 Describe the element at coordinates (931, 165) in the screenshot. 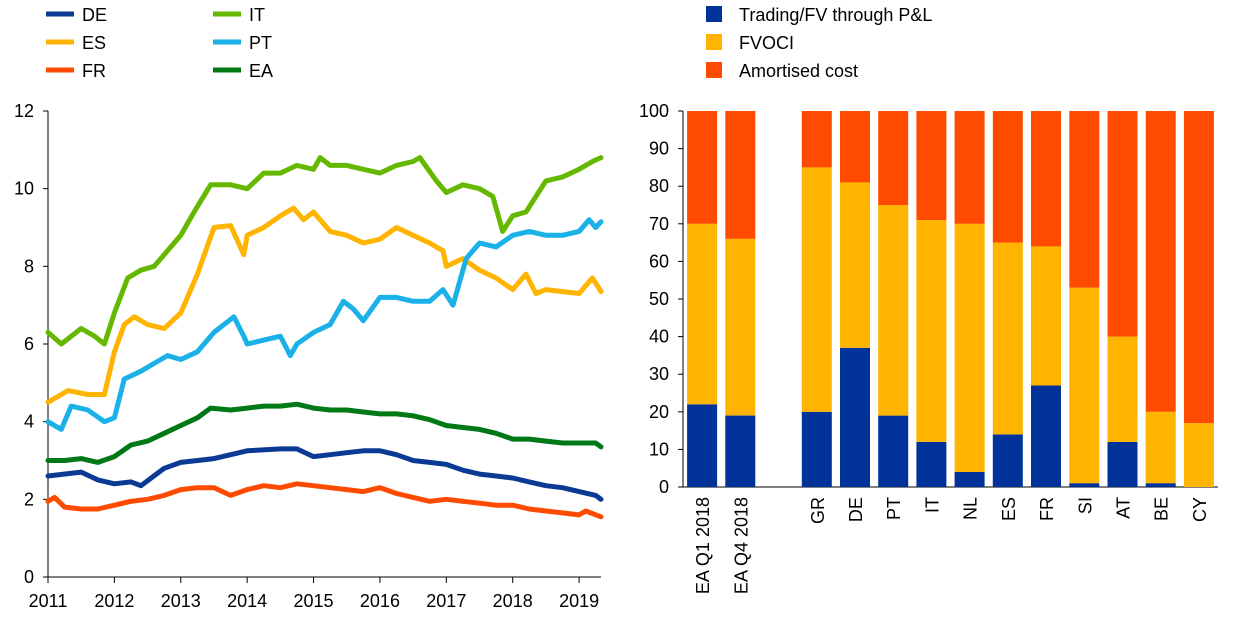

I see `bar-it-amortised-cost` at that location.